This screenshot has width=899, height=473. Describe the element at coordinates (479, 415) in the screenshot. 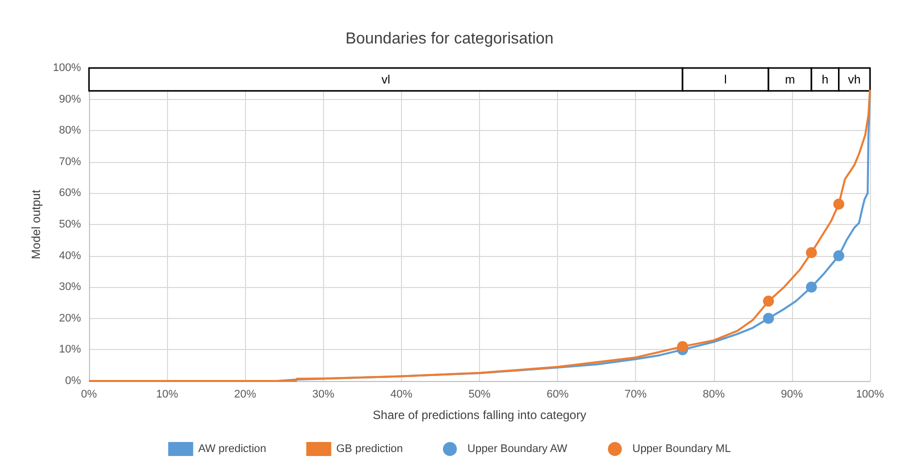

I see `x-axis-title: Share of predictions falling into category` at that location.